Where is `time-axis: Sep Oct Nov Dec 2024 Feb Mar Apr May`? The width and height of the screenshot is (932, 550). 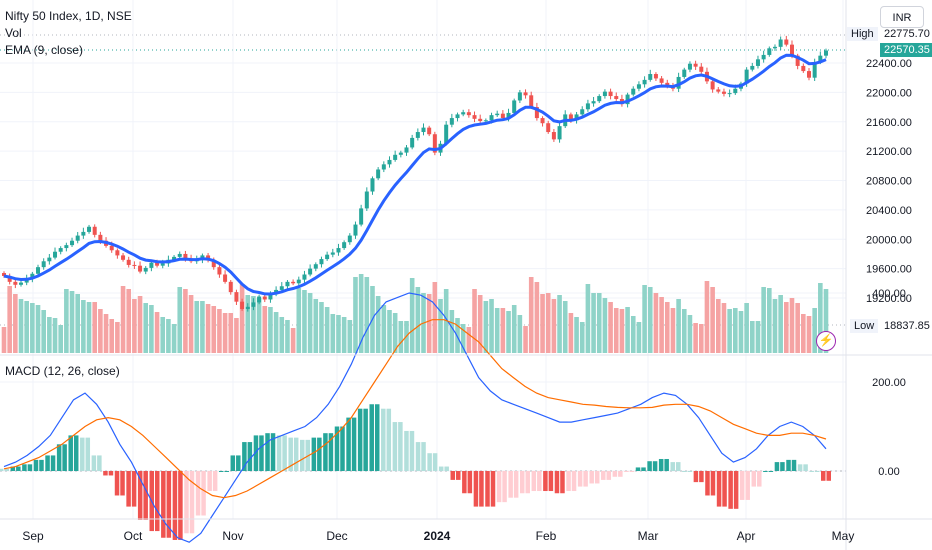 time-axis: Sep Oct Nov Dec 2024 Feb Mar Apr May is located at coordinates (438, 536).